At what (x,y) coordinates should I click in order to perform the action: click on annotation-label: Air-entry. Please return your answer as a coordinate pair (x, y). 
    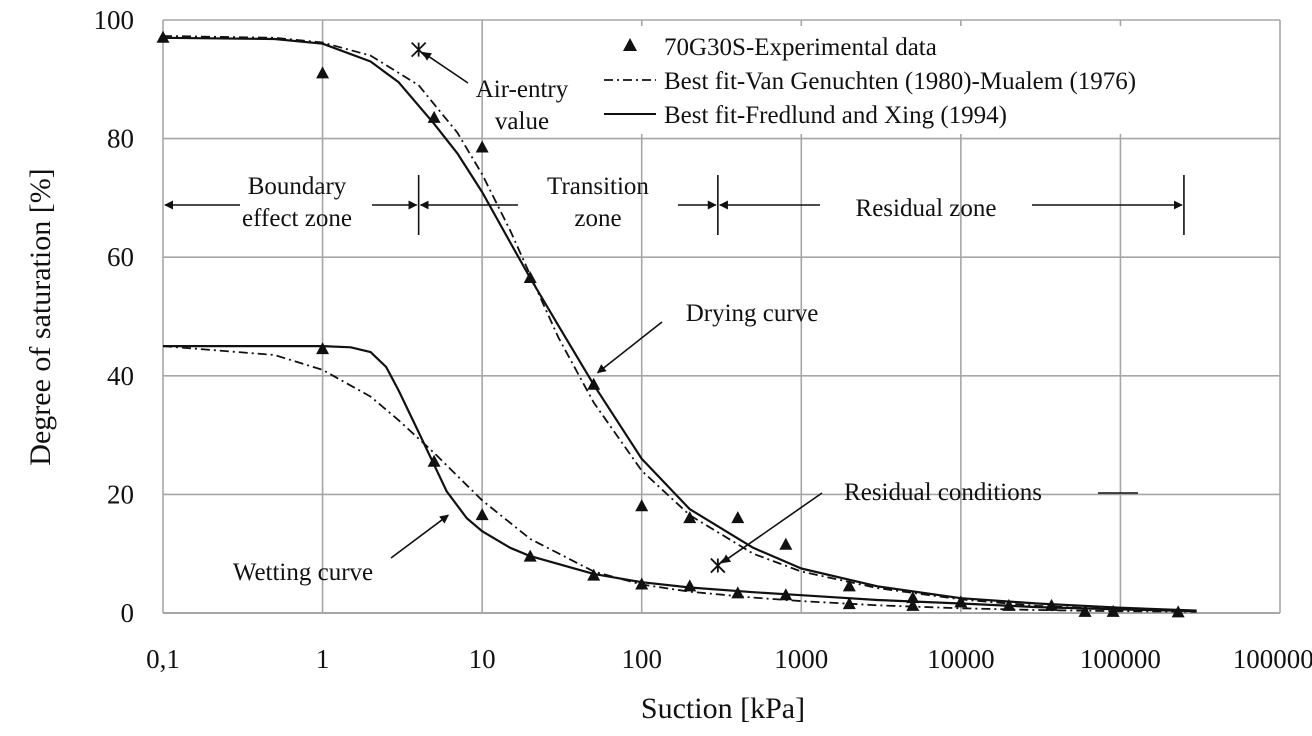
    Looking at the image, I should click on (522, 89).